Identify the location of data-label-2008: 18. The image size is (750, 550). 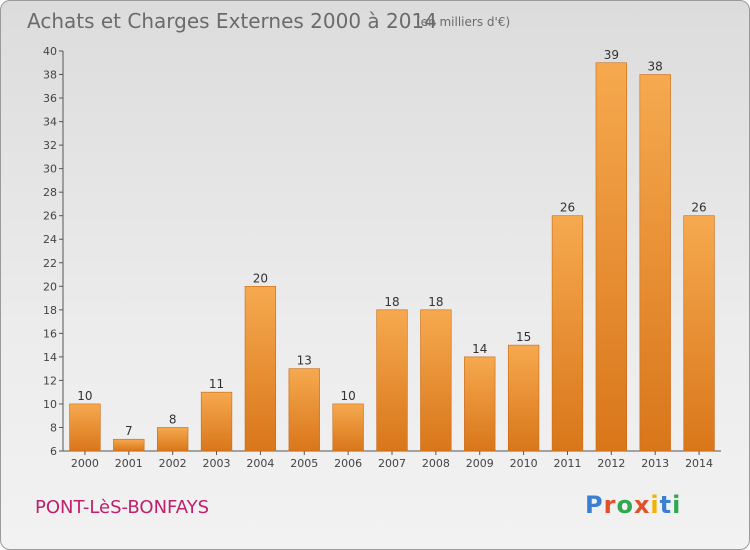
(435, 302).